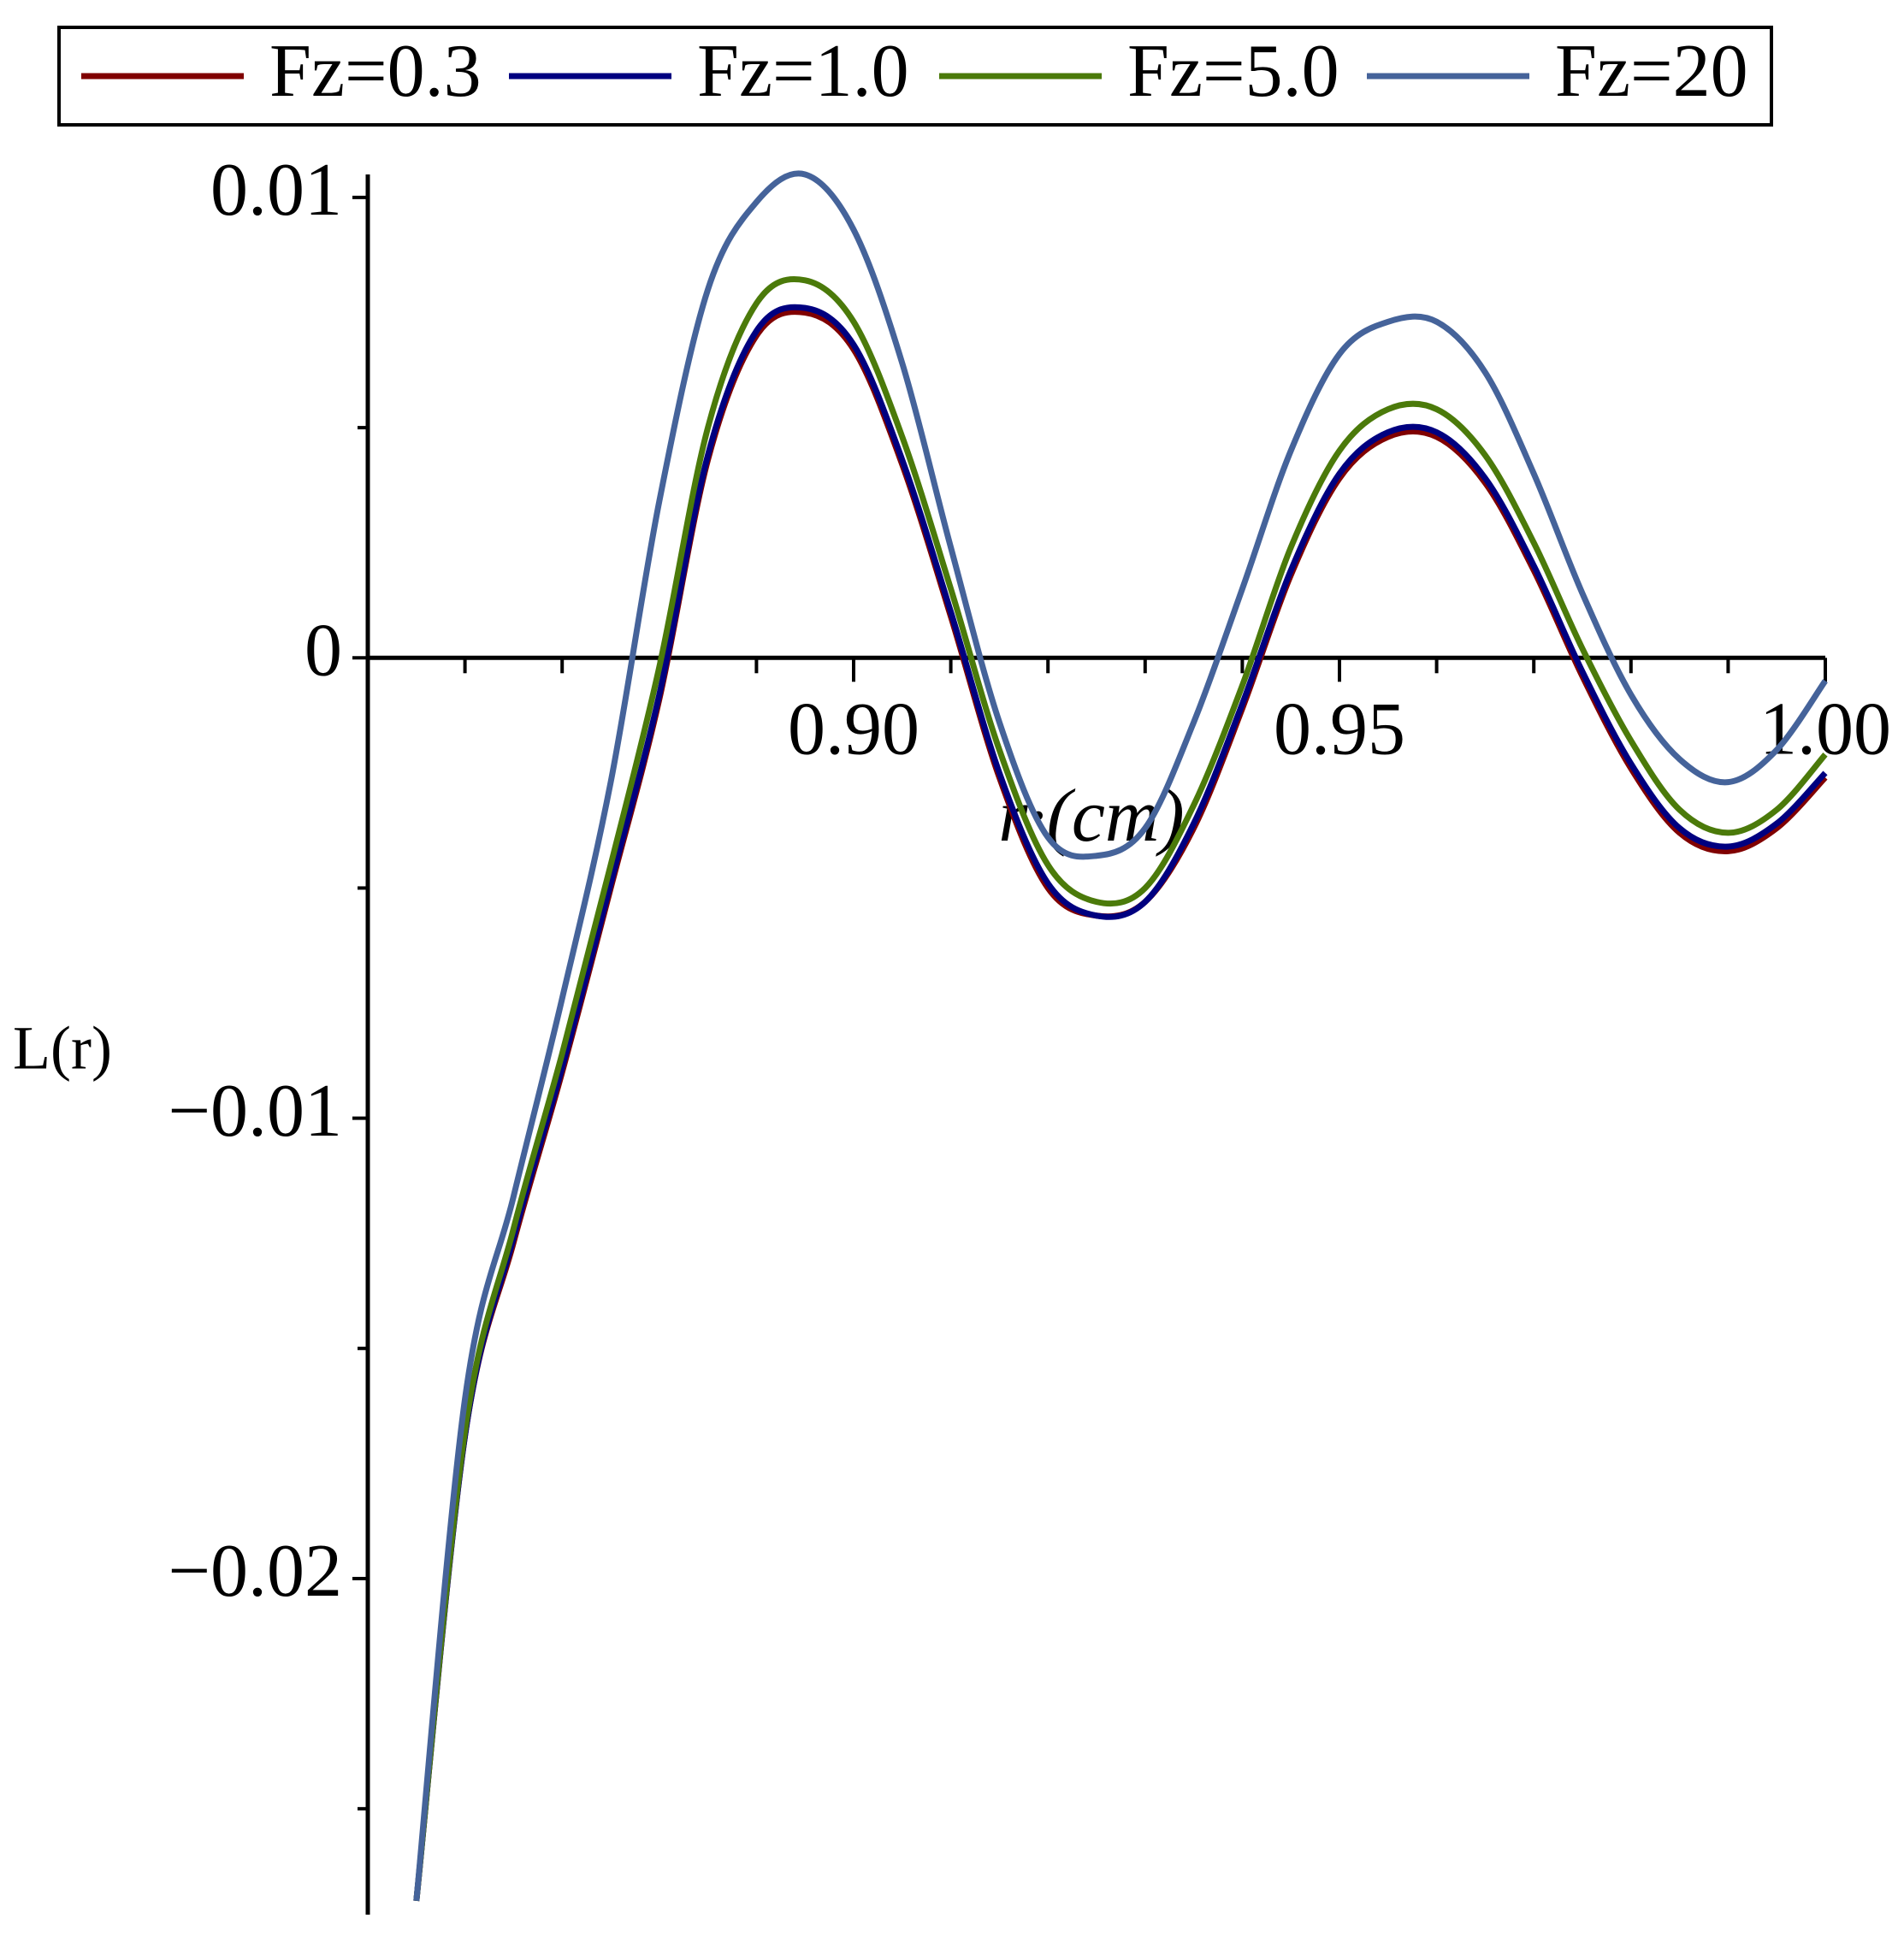 This screenshot has height=1948, width=1904. What do you see at coordinates (255, 1111) in the screenshot?
I see `y-tick-label: −0.01` at bounding box center [255, 1111].